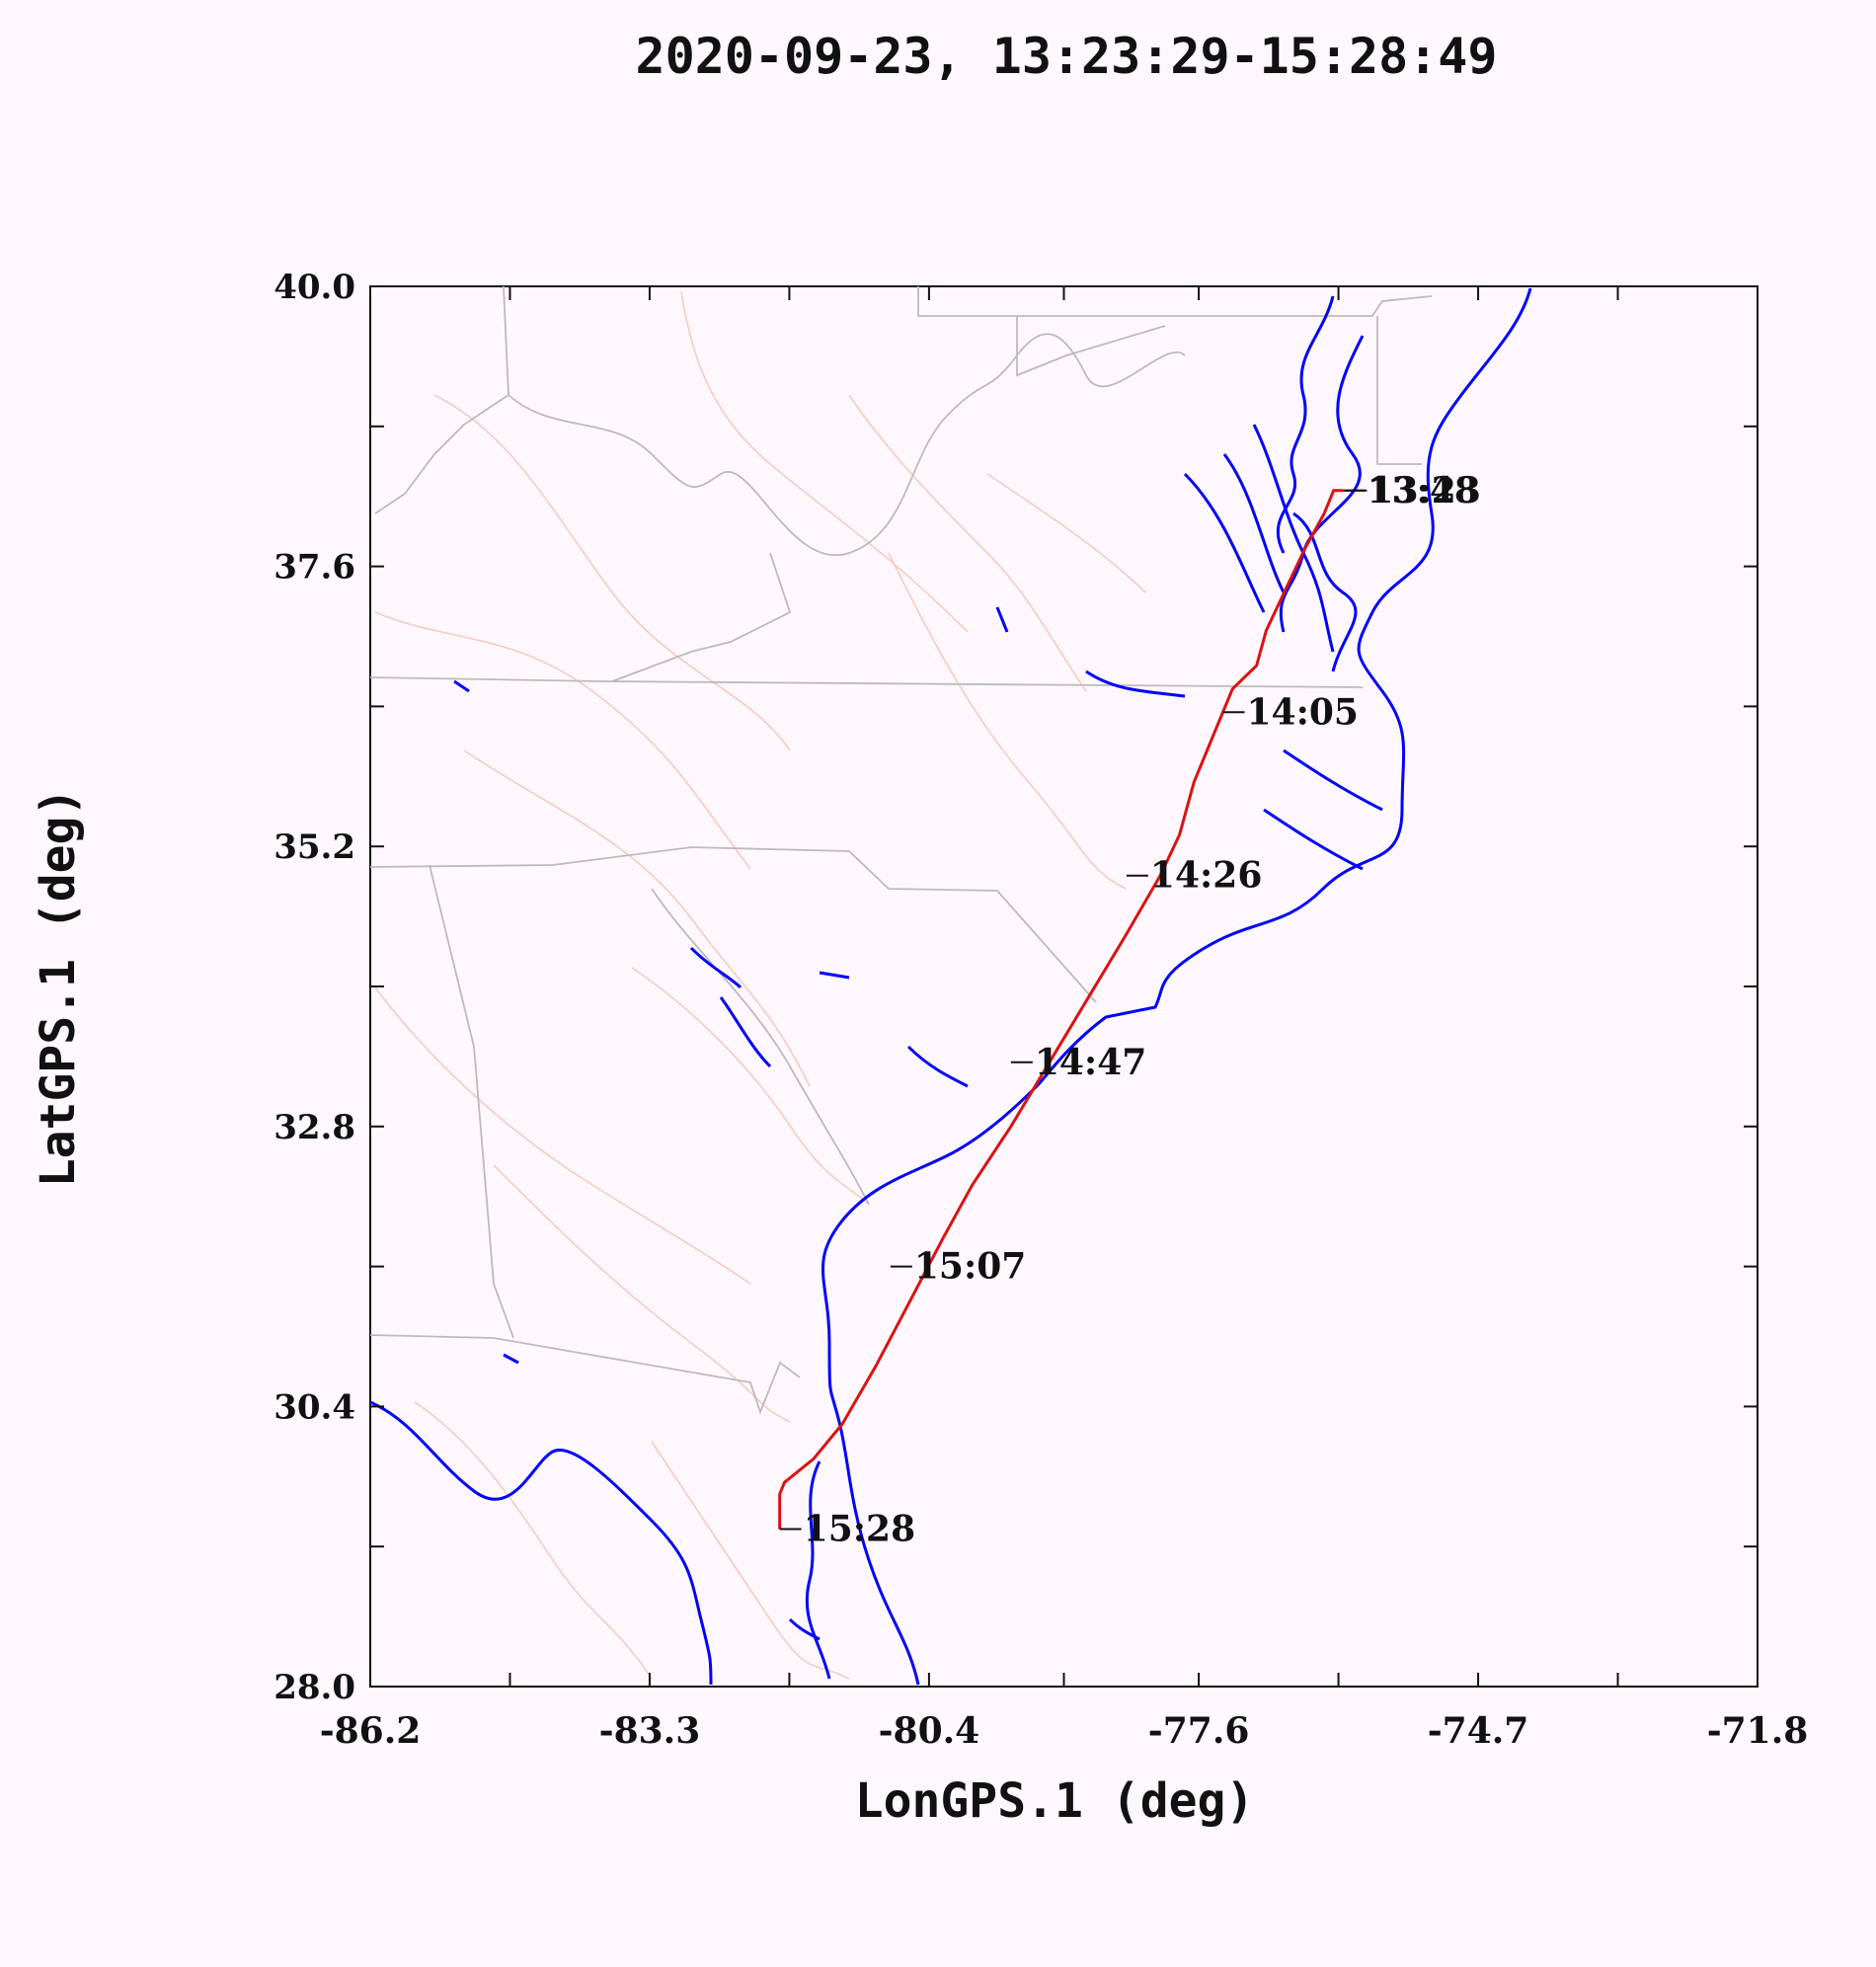 The image size is (1876, 1967). Describe the element at coordinates (315, 1687) in the screenshot. I see `y-tick-label: 28.0` at that location.